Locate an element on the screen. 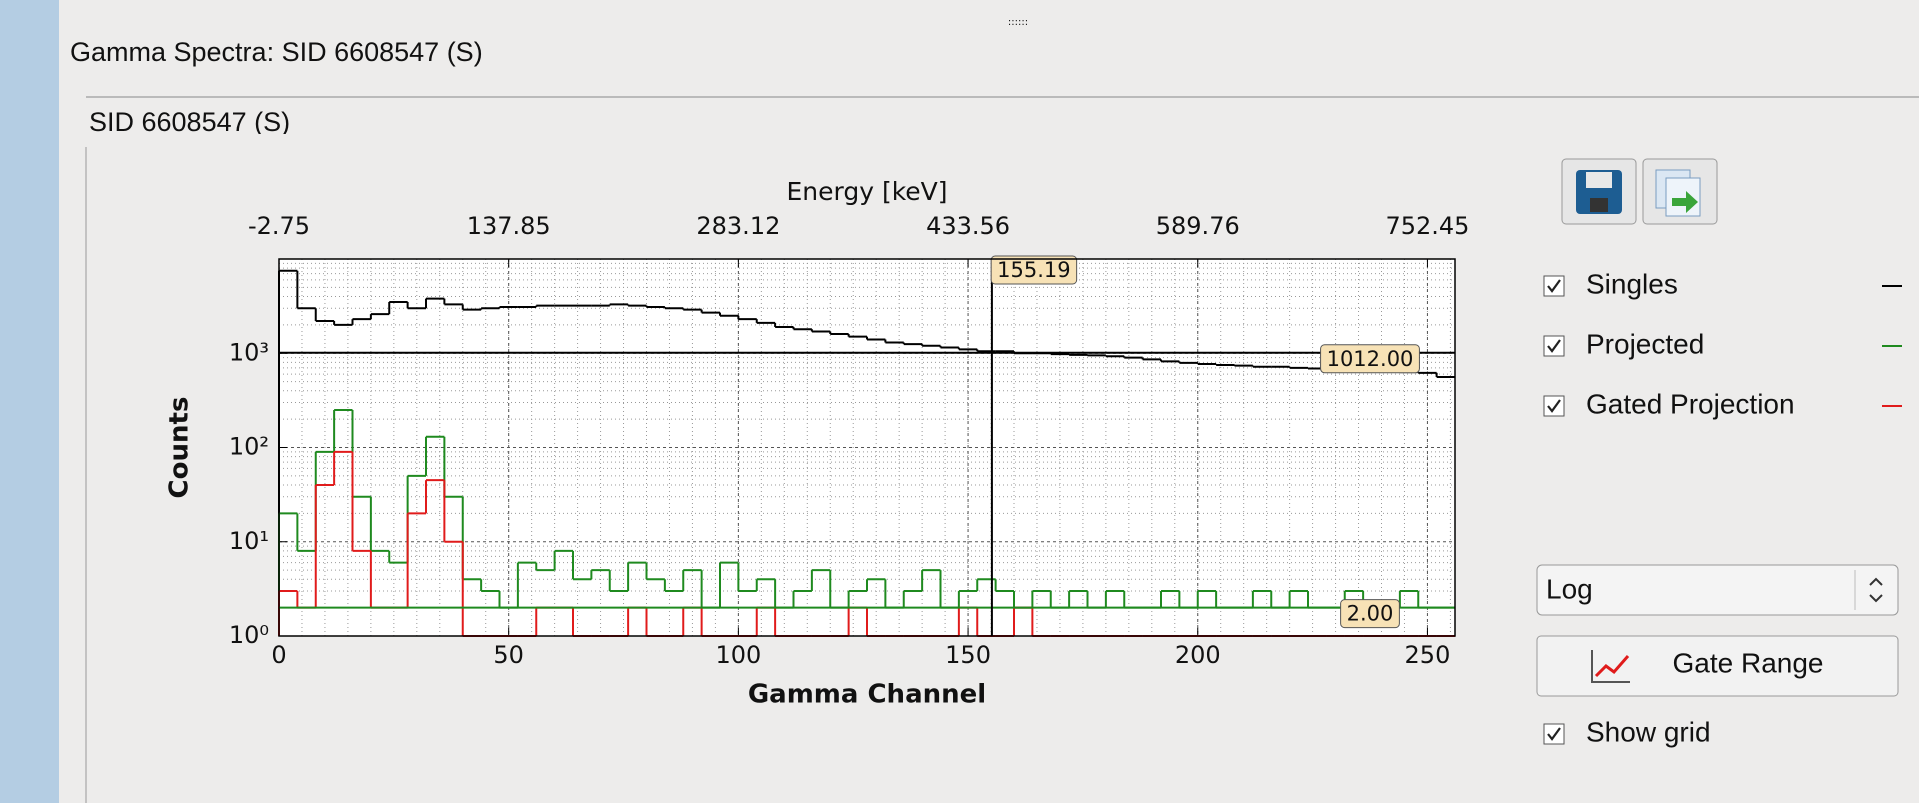  arrow-icon is located at coordinates (1685, 202).